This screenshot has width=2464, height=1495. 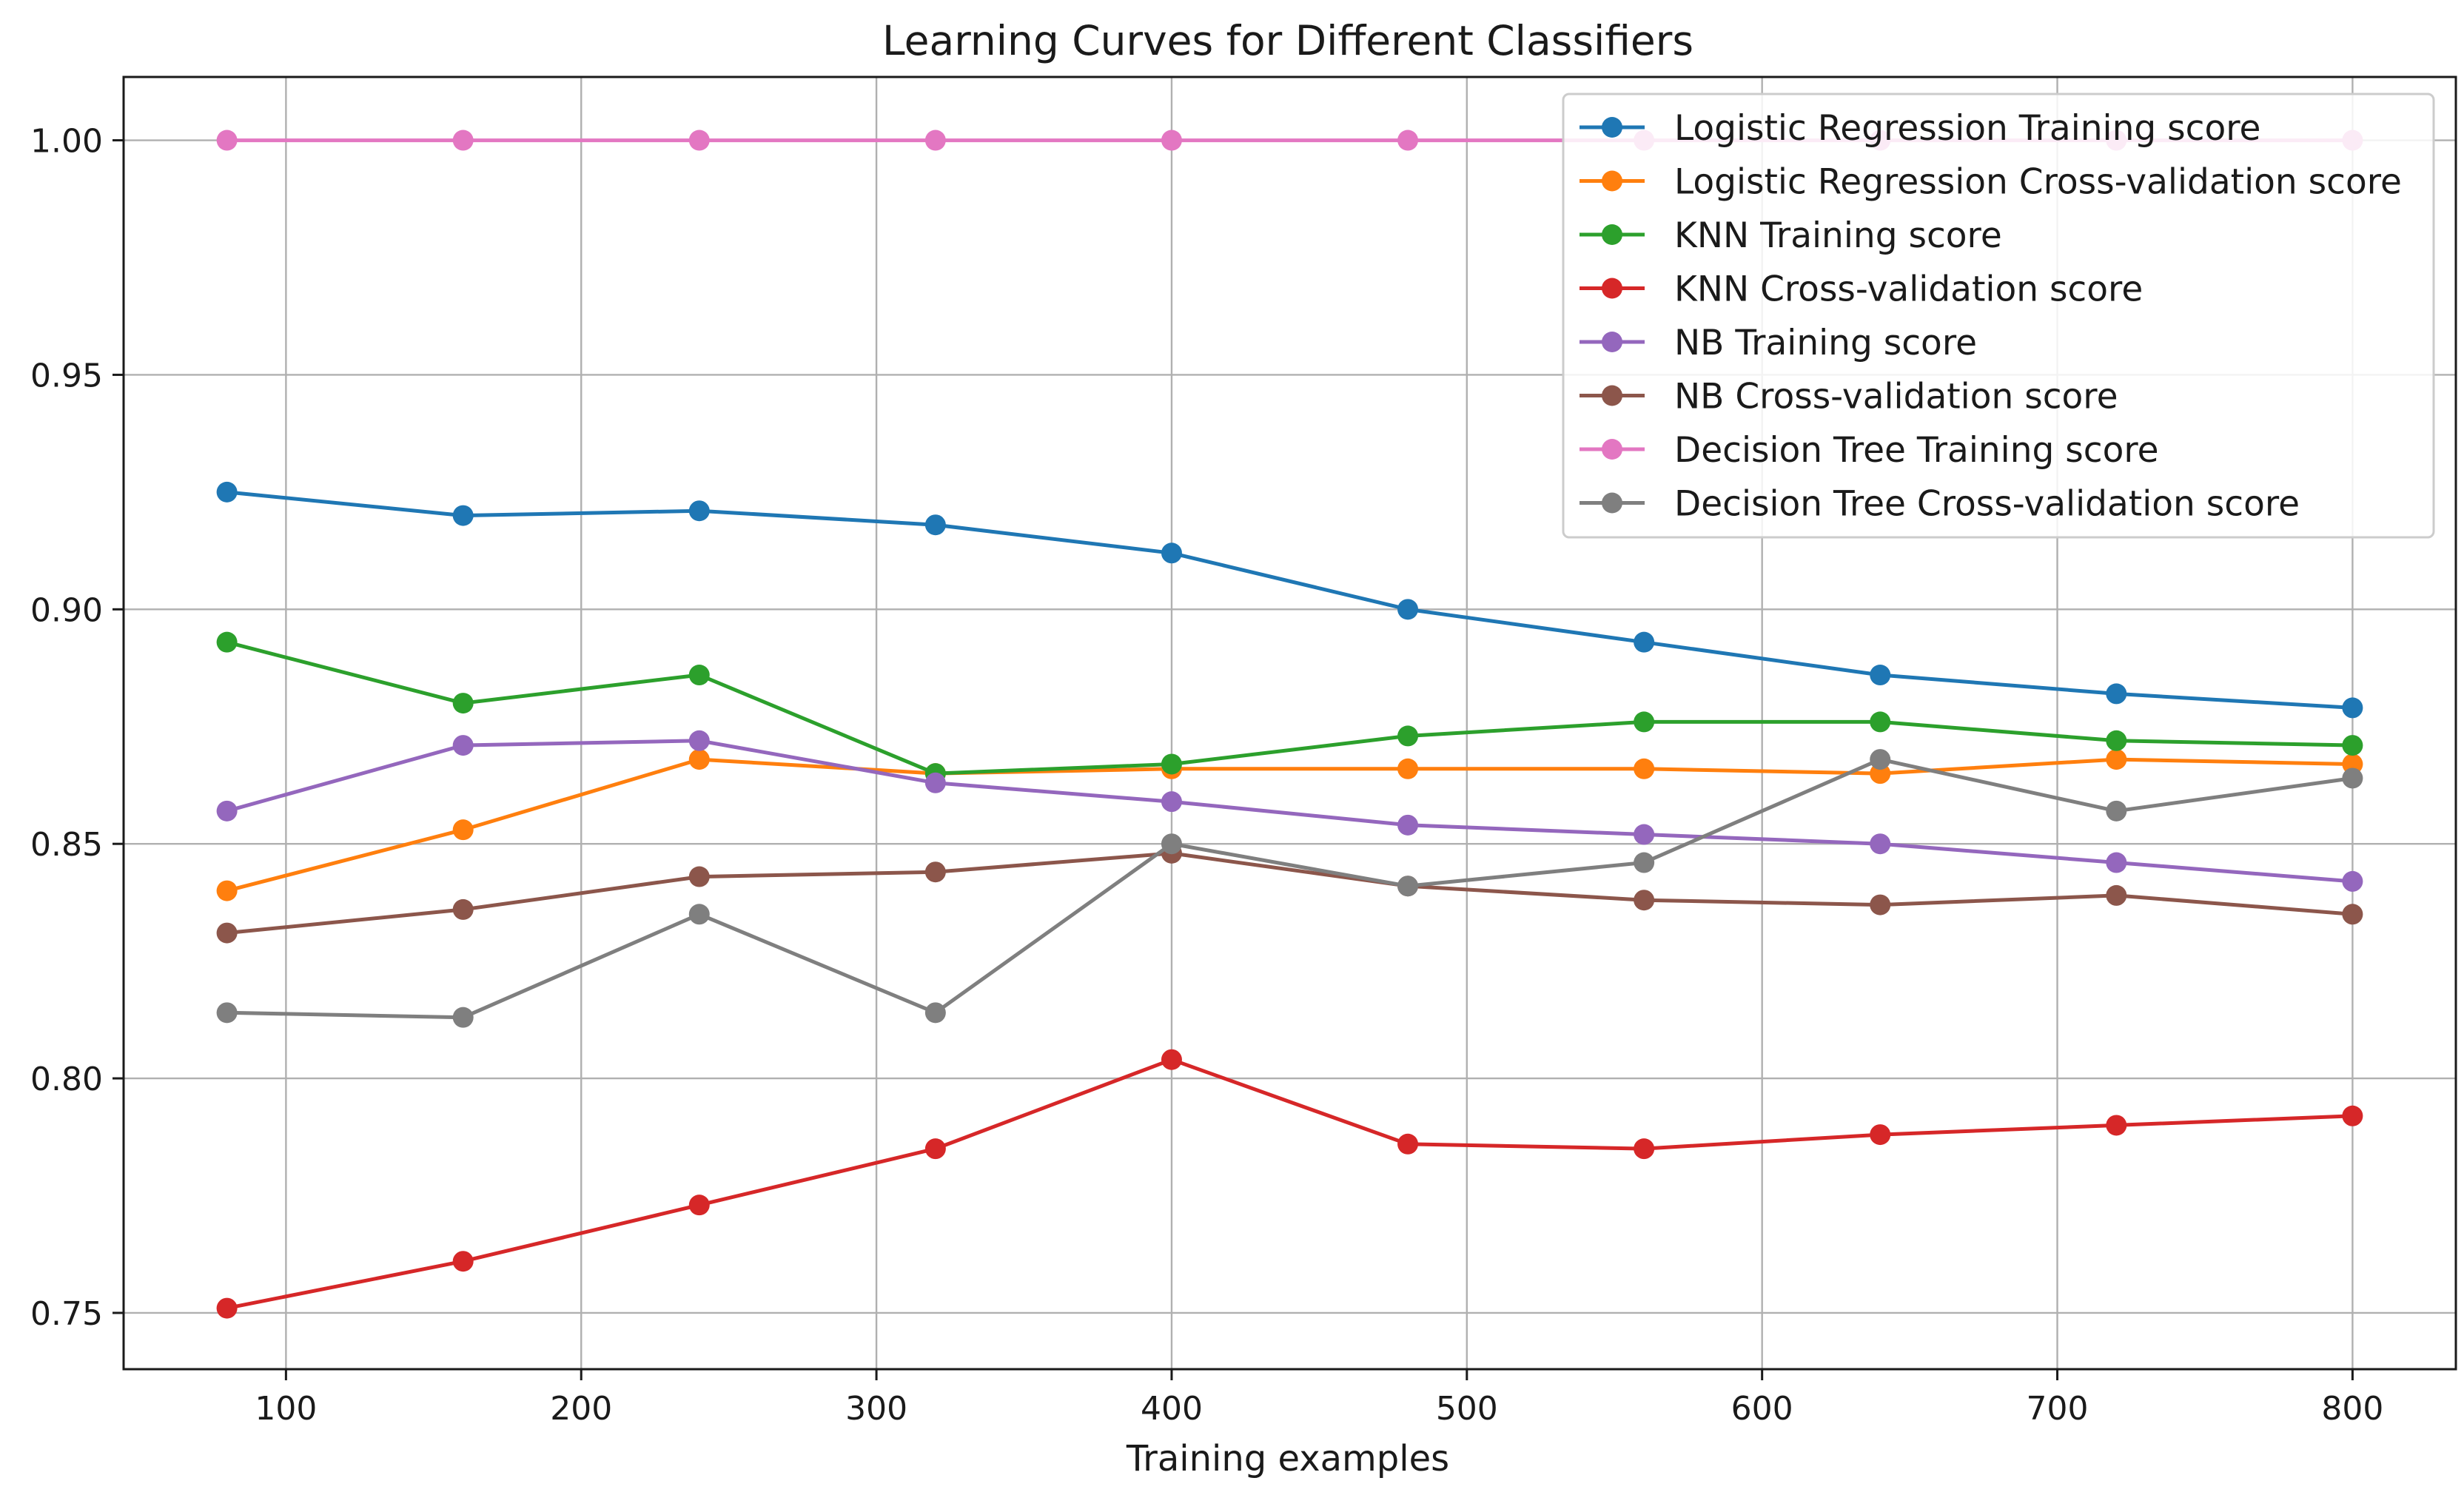 What do you see at coordinates (2058, 1409) in the screenshot?
I see `x-tick-label: 700` at bounding box center [2058, 1409].